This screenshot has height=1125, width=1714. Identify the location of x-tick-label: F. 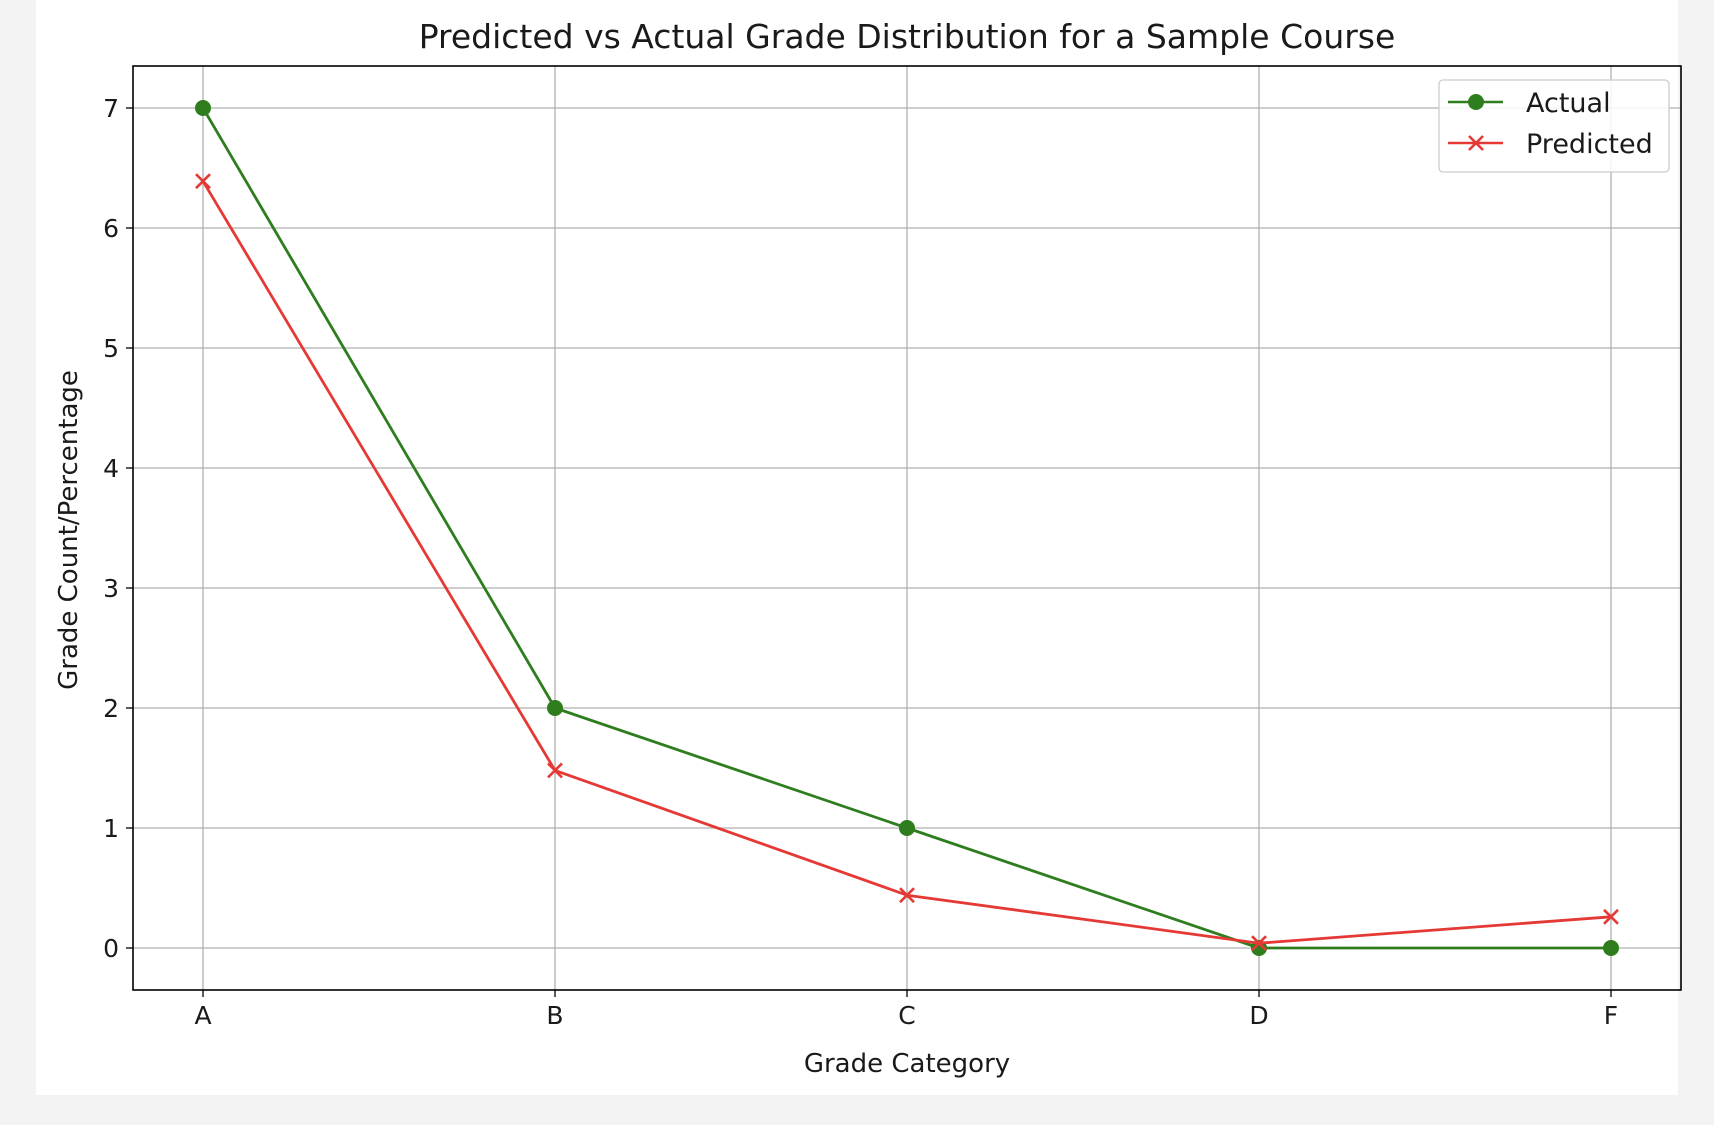
(1611, 1015).